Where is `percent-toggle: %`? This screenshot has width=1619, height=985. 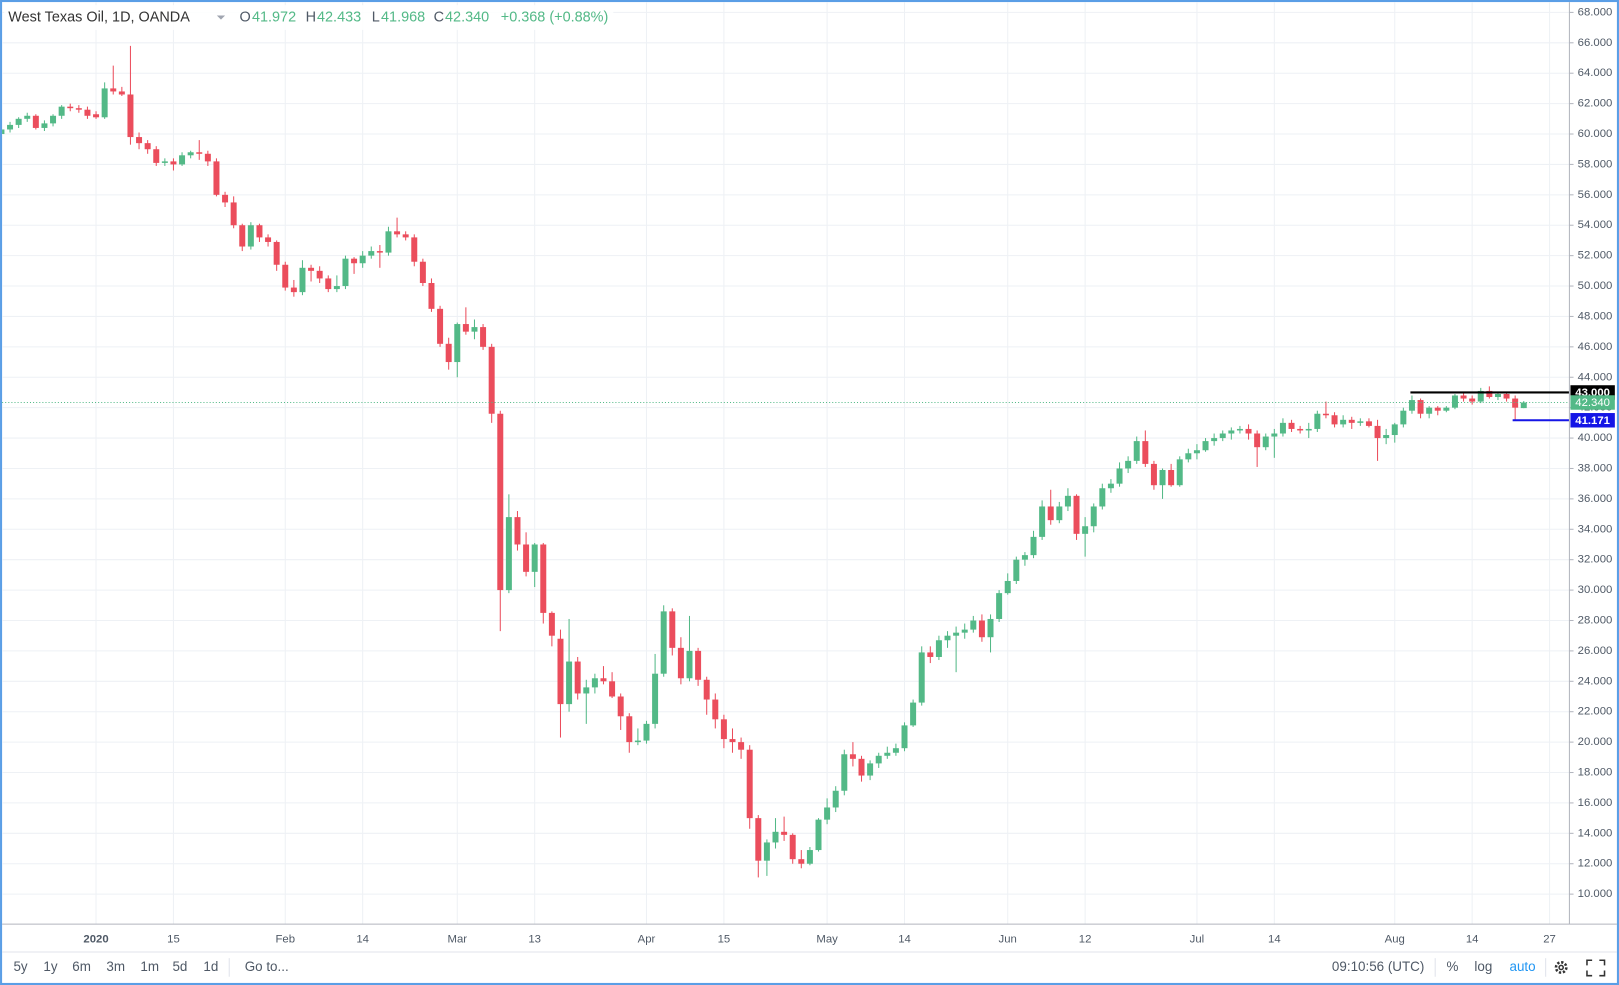 percent-toggle: % is located at coordinates (1453, 966).